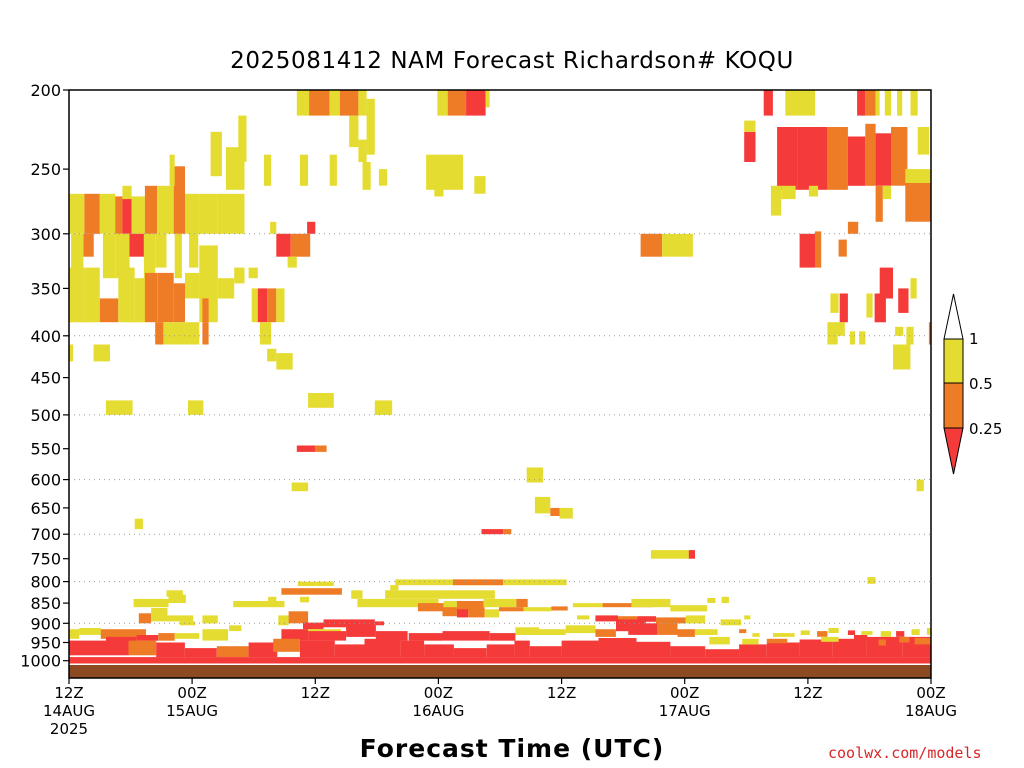 This screenshot has height=768, width=1024. Describe the element at coordinates (438, 711) in the screenshot. I see `x-tick-label: 16AUG` at that location.